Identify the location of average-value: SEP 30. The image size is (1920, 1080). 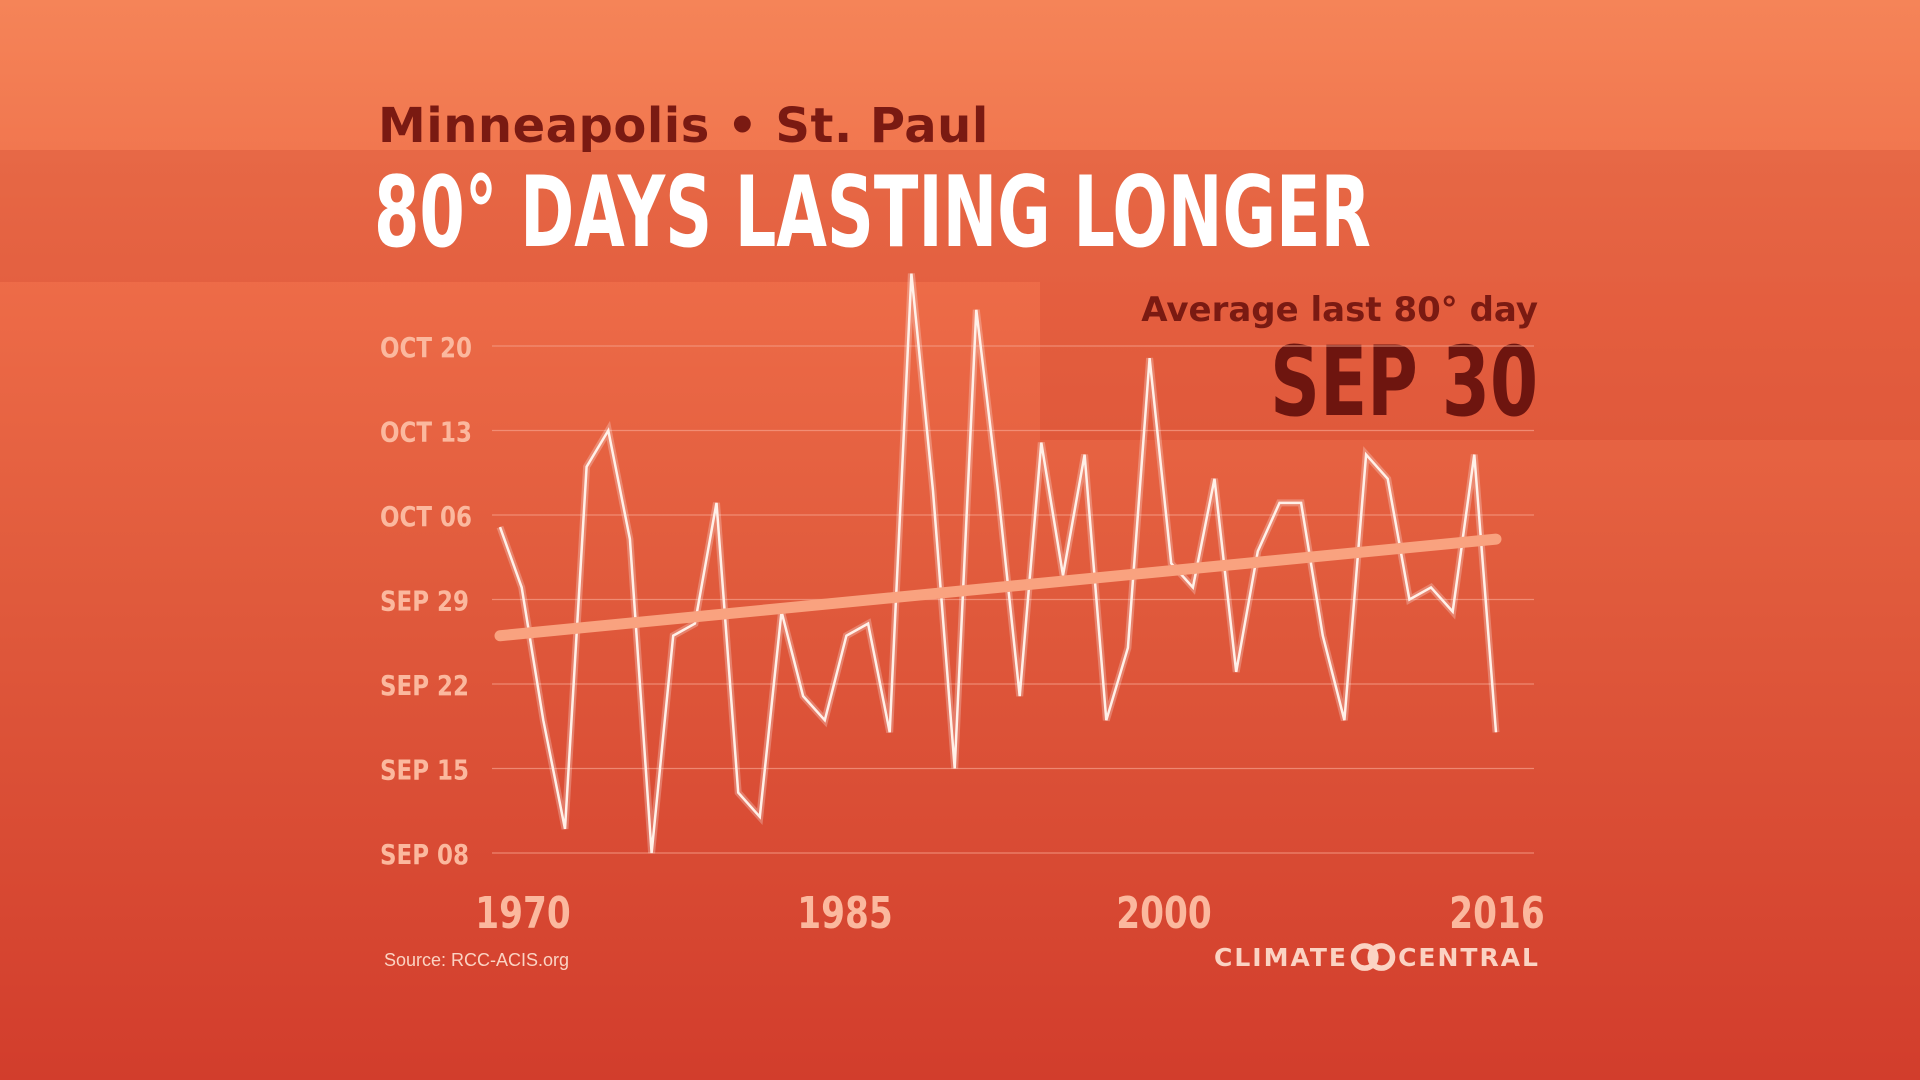
(1404, 382).